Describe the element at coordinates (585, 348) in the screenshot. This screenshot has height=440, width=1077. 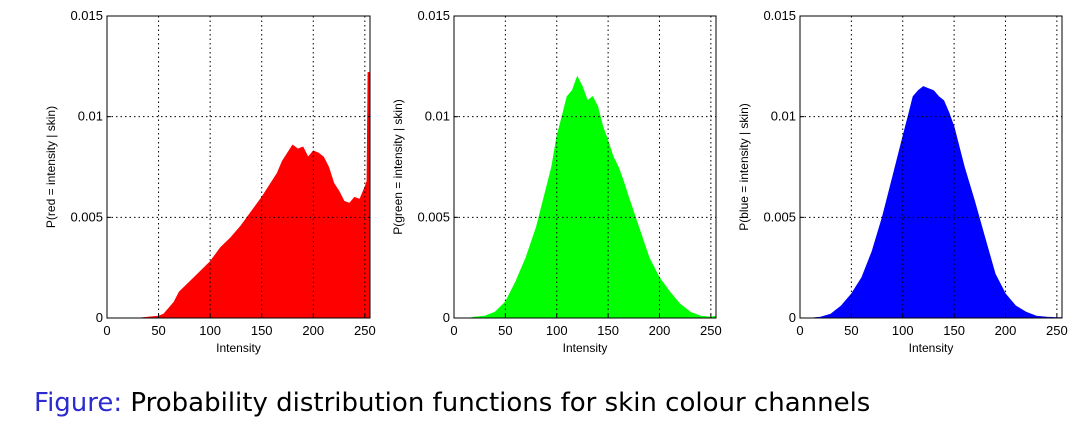
I see `green-x-axis-label: Intensity` at that location.